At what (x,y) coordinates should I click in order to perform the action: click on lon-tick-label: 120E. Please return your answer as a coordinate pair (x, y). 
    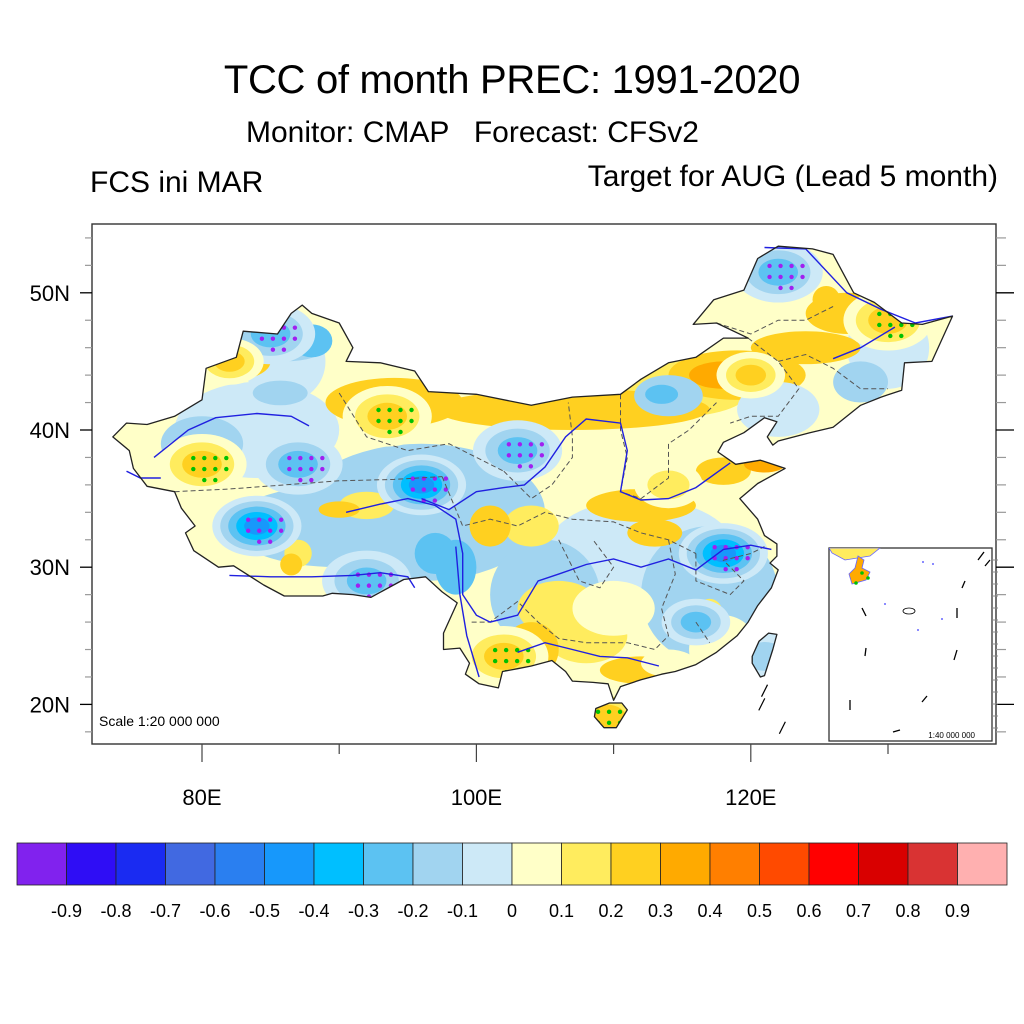
    Looking at the image, I should click on (750, 797).